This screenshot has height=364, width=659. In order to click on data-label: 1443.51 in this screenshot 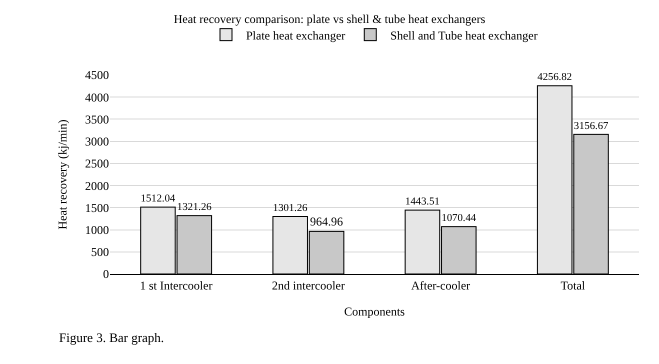, I will do `click(422, 202)`.